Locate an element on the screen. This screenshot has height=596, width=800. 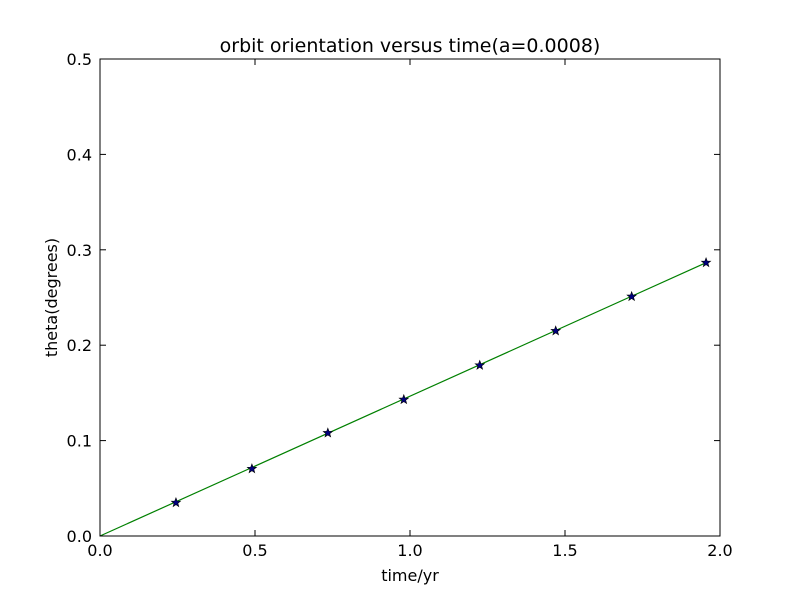
x-tick-label: 0.5 is located at coordinates (254, 550).